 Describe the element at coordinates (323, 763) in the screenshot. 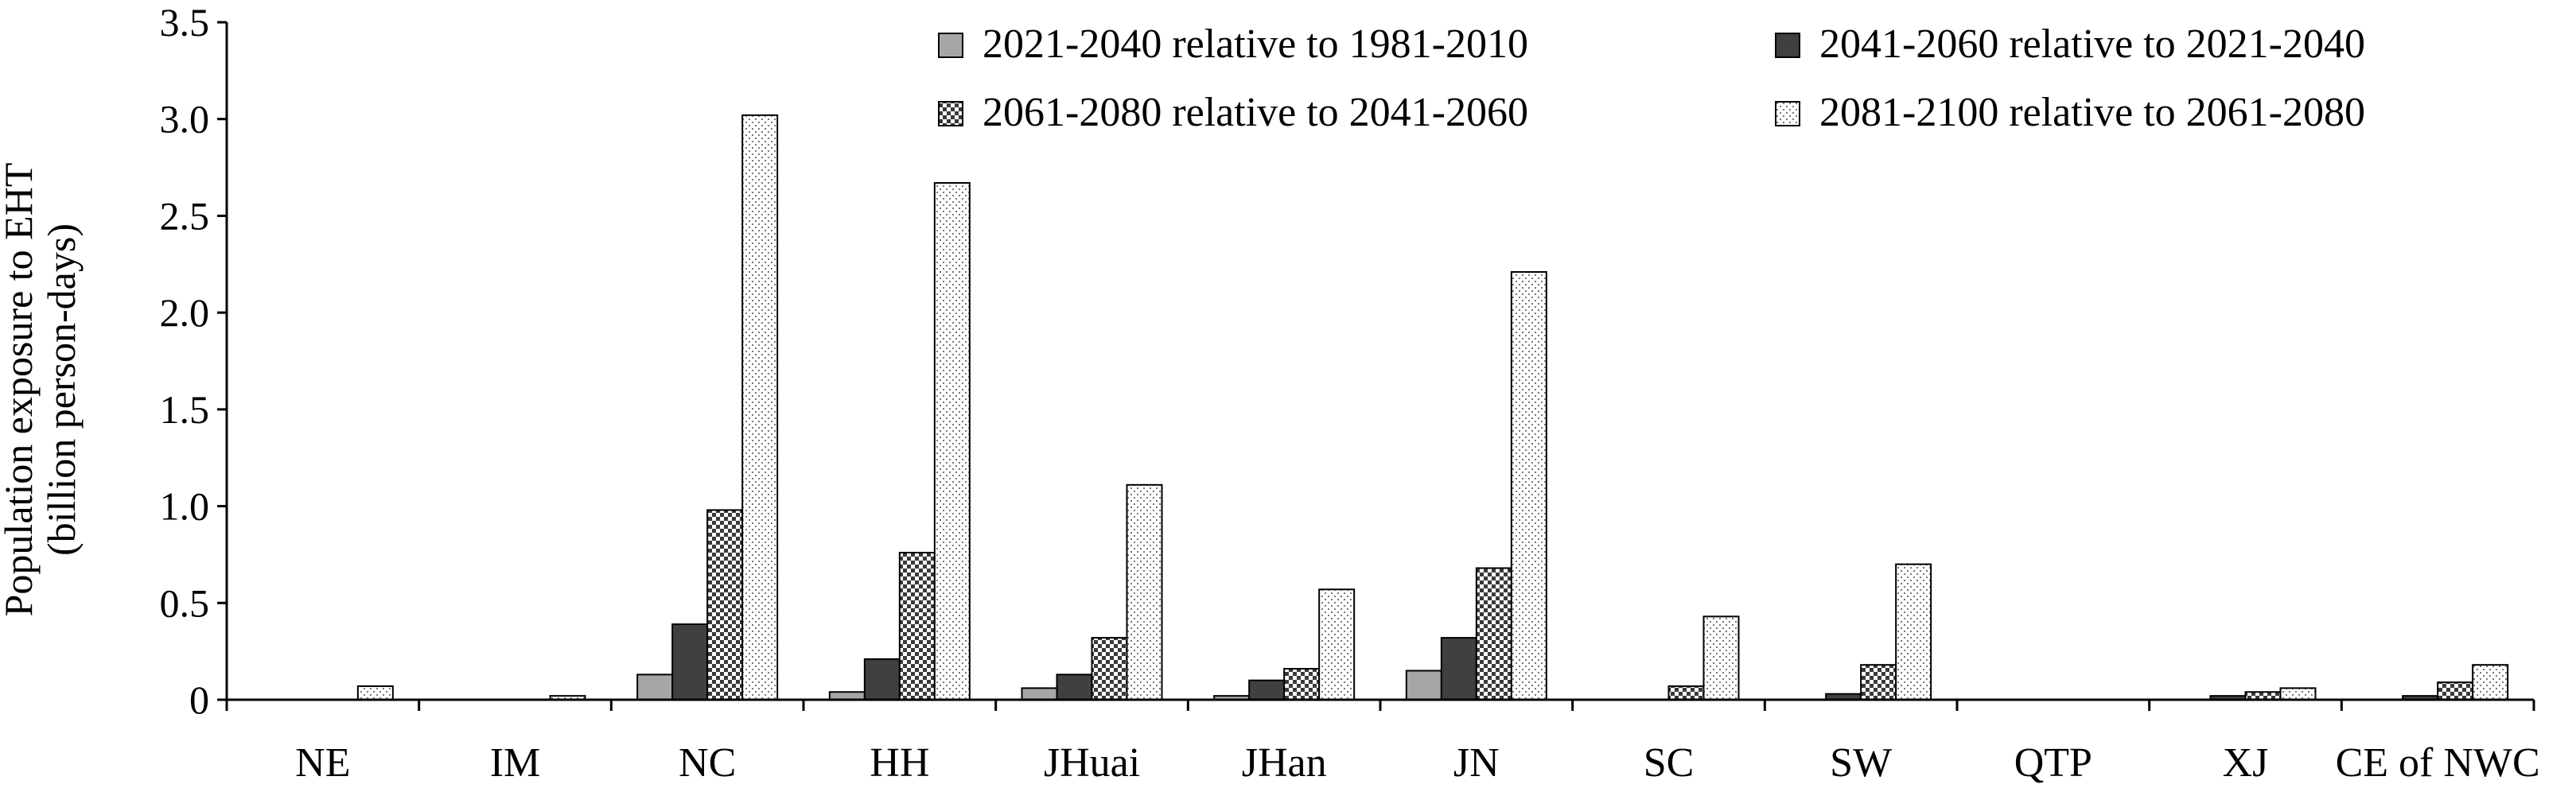

I see `x-tick-label: NE` at that location.